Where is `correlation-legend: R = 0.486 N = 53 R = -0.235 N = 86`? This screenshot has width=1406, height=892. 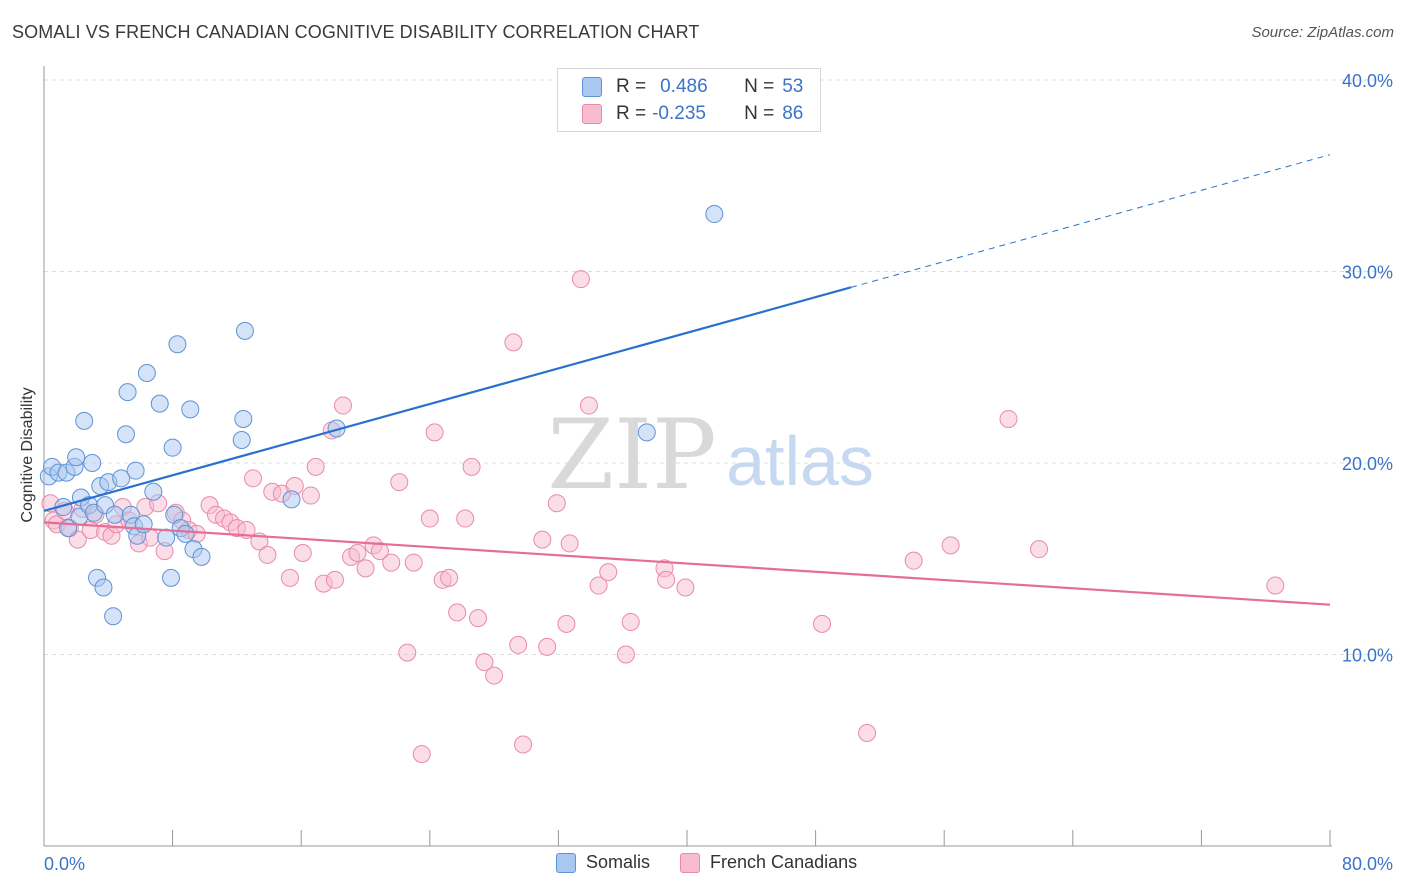
correlation-legend: R = 0.486 N = 53 R = -0.235 N = 86 is located at coordinates (689, 100).